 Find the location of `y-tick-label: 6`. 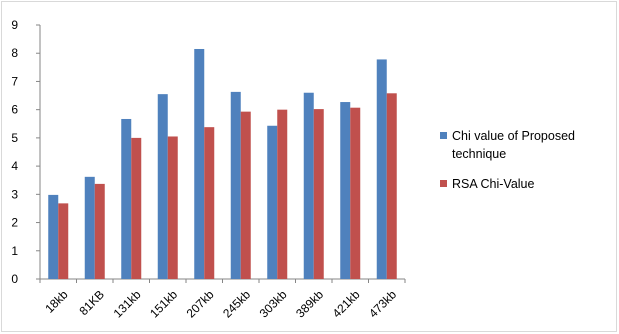

y-tick-label: 6 is located at coordinates (14, 110).